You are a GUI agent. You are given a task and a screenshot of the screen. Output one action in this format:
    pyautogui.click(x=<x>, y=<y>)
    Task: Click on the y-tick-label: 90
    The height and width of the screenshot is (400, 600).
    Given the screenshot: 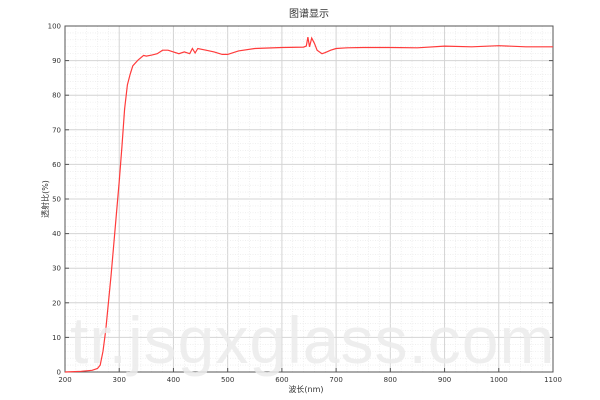 What is the action you would take?
    pyautogui.click(x=56, y=61)
    